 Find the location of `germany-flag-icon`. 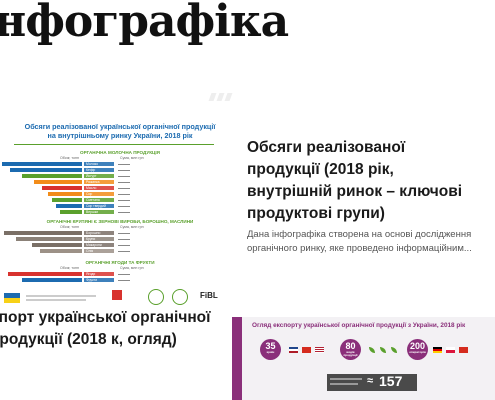

germany-flag-icon is located at coordinates (437, 350).